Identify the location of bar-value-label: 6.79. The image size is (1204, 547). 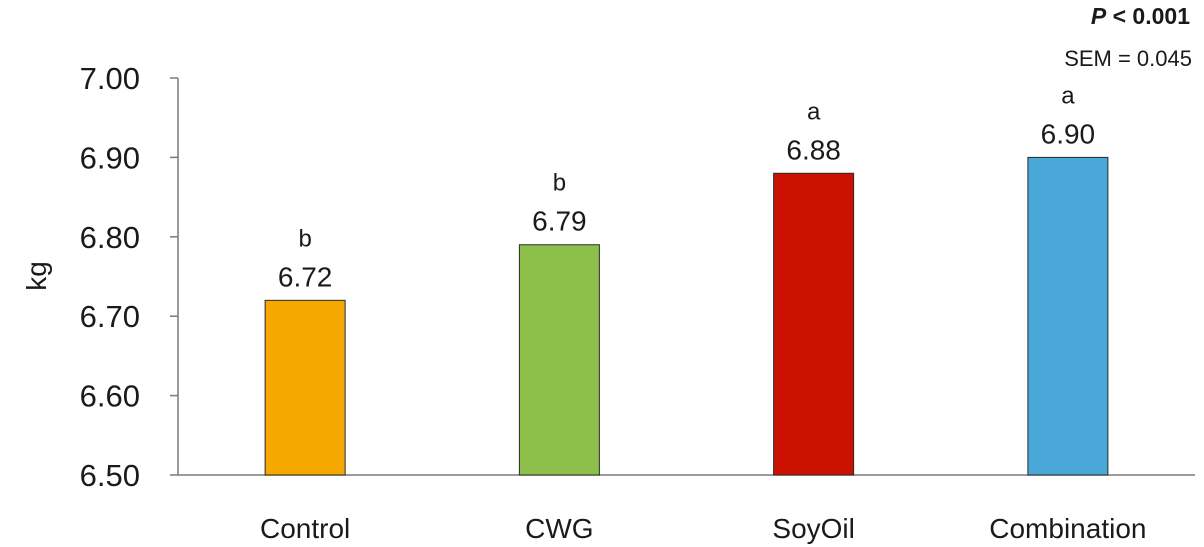
(559, 221).